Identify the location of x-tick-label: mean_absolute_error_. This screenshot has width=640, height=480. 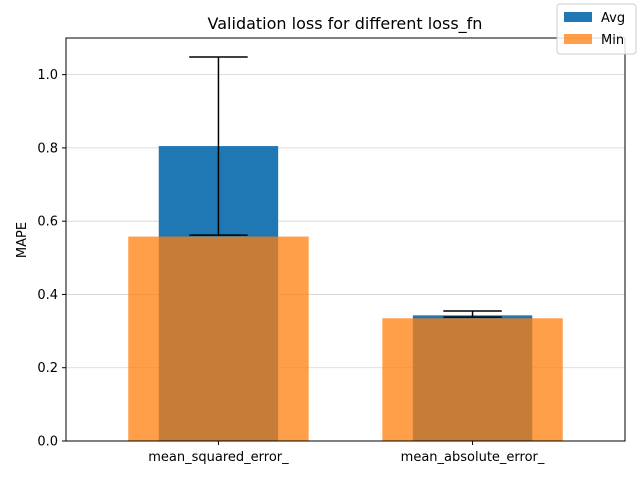
(473, 457).